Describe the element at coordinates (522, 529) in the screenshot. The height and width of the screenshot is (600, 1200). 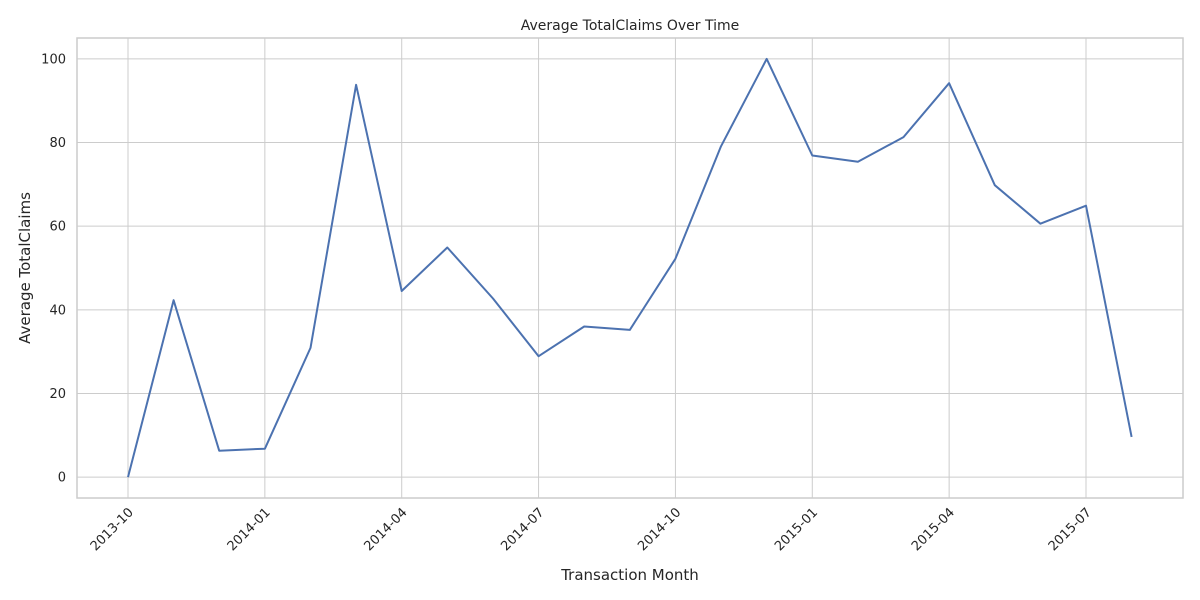
I see `x-tick-label-3: 2014-07` at that location.